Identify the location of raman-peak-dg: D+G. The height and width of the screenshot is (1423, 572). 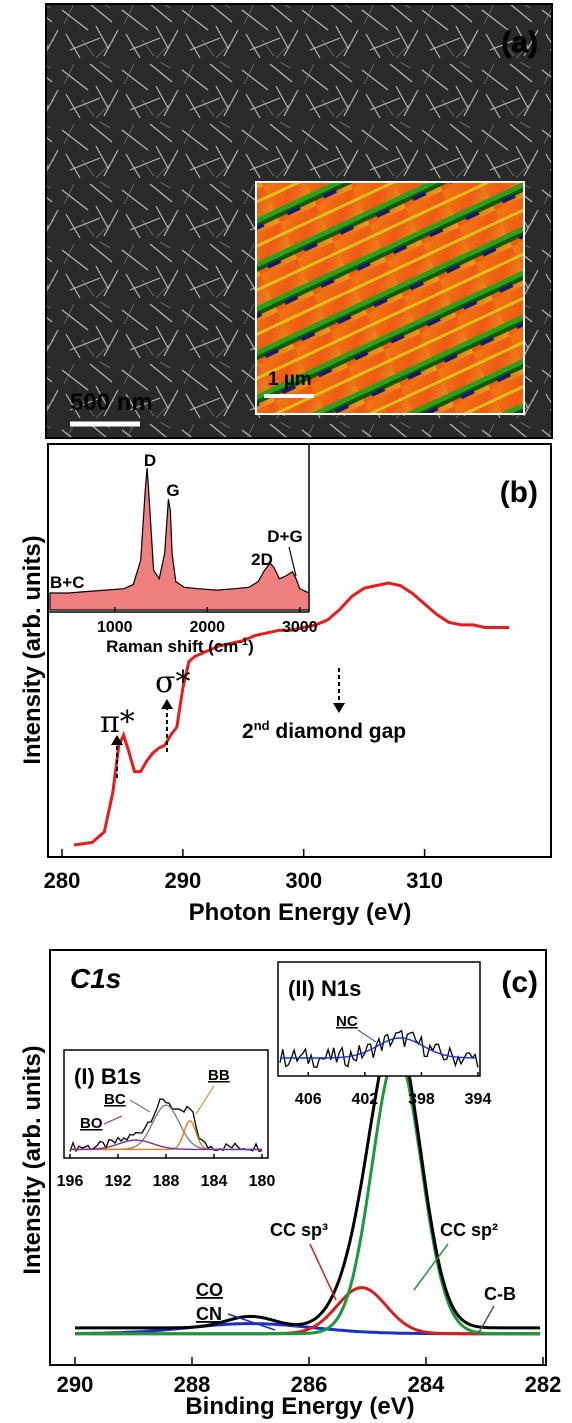
(284, 536).